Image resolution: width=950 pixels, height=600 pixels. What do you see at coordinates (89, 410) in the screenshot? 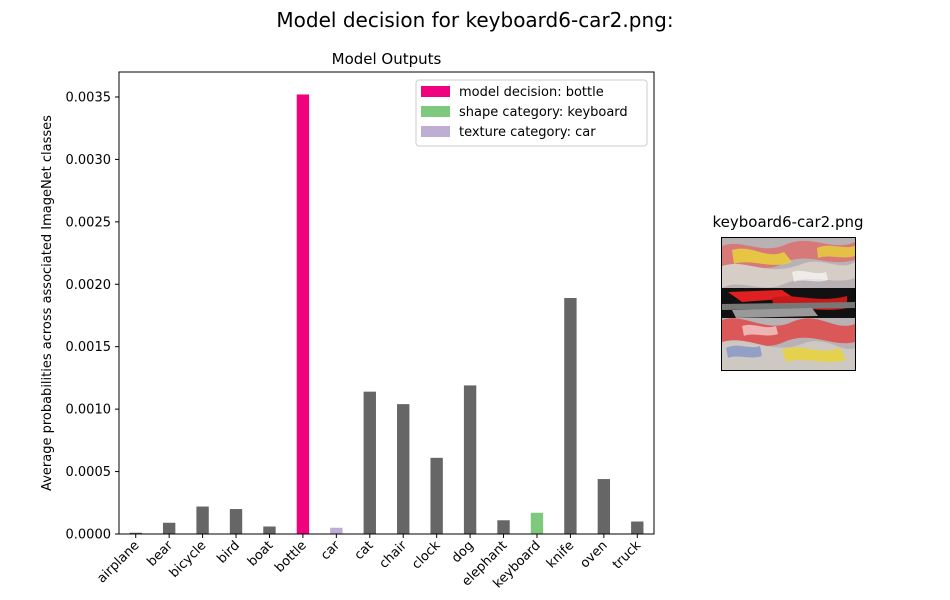
I see `y-tick-label: 0.0010` at bounding box center [89, 410].